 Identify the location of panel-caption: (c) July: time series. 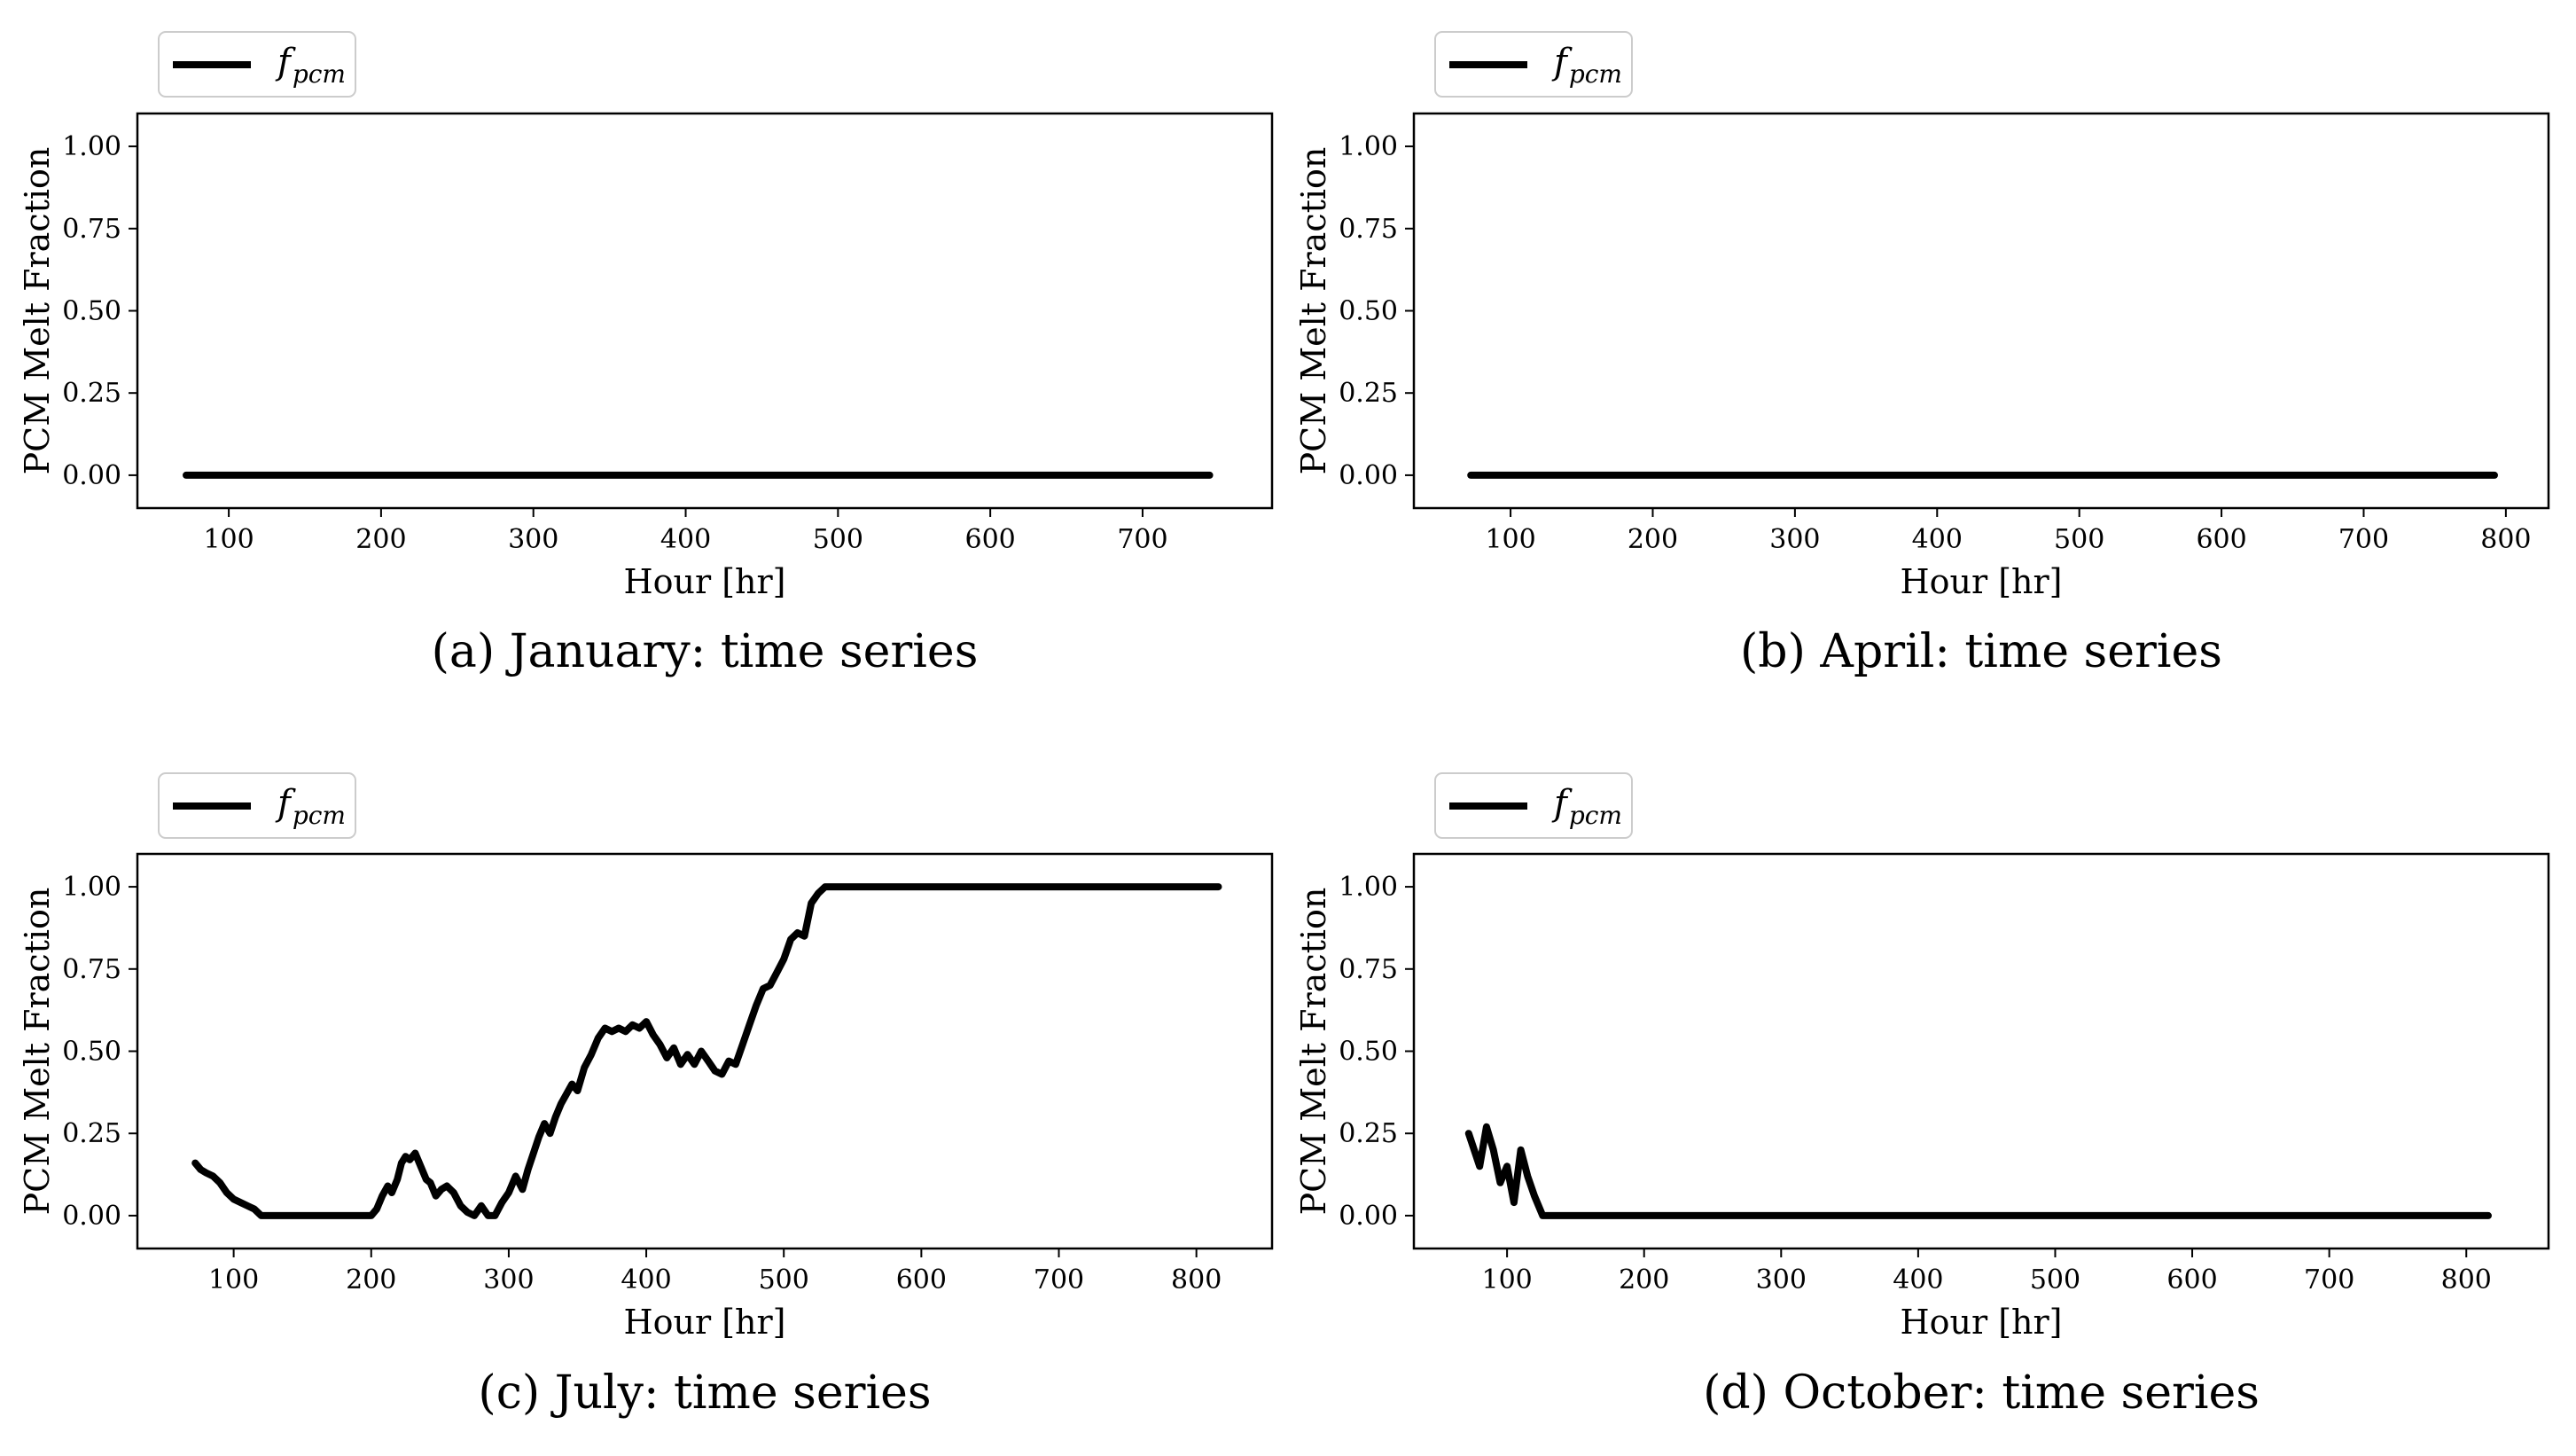
(704, 1393).